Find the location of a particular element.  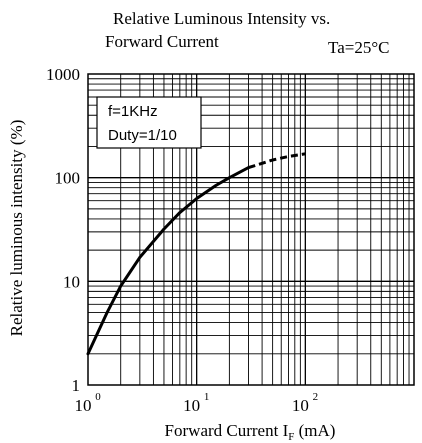

curve-extrapolated-dashed is located at coordinates (277, 161).